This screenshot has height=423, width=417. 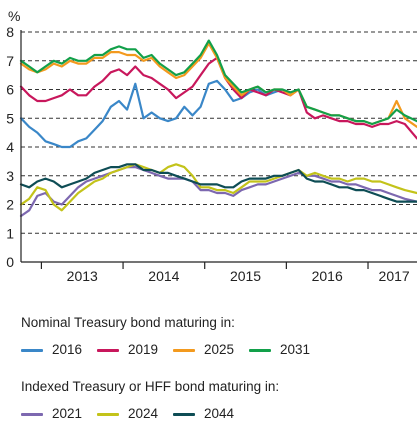 I want to click on x-tick-label: 2013, so click(x=82, y=276).